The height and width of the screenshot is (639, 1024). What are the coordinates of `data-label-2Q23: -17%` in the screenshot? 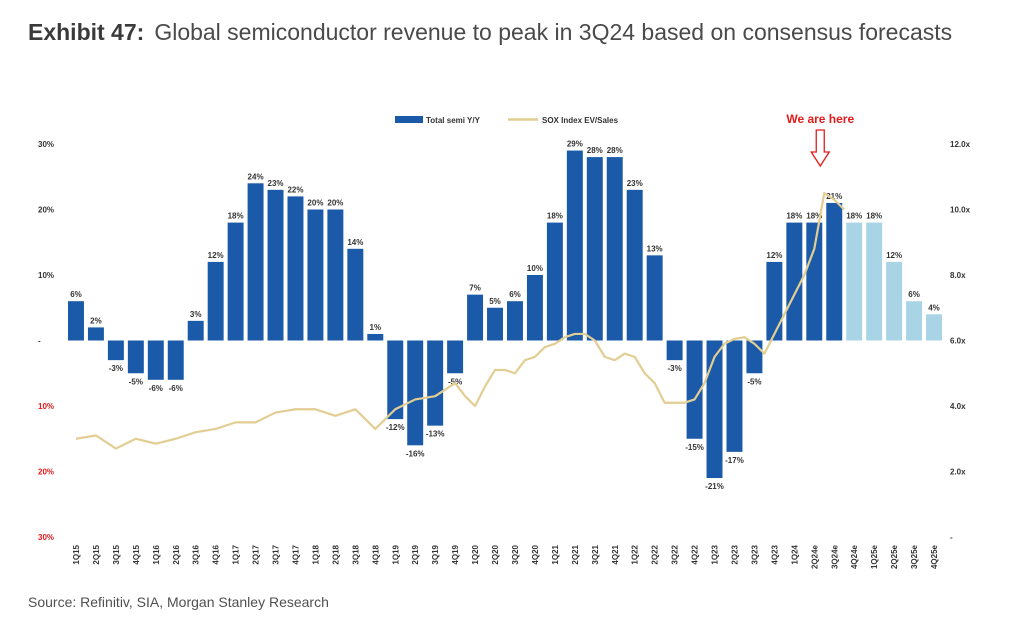 It's located at (734, 460).